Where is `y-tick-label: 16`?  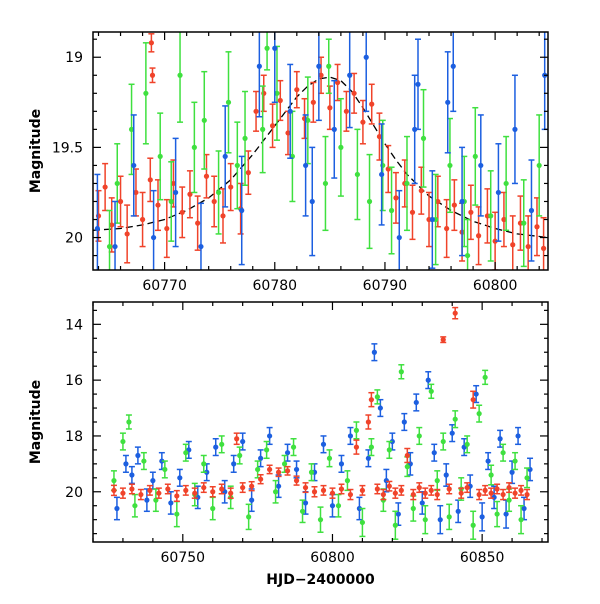
y-tick-label: 16 is located at coordinates (74, 381).